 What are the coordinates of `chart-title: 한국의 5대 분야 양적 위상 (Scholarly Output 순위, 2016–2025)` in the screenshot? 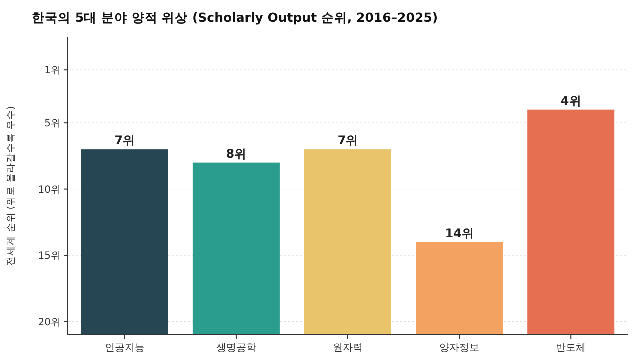 It's located at (235, 17).